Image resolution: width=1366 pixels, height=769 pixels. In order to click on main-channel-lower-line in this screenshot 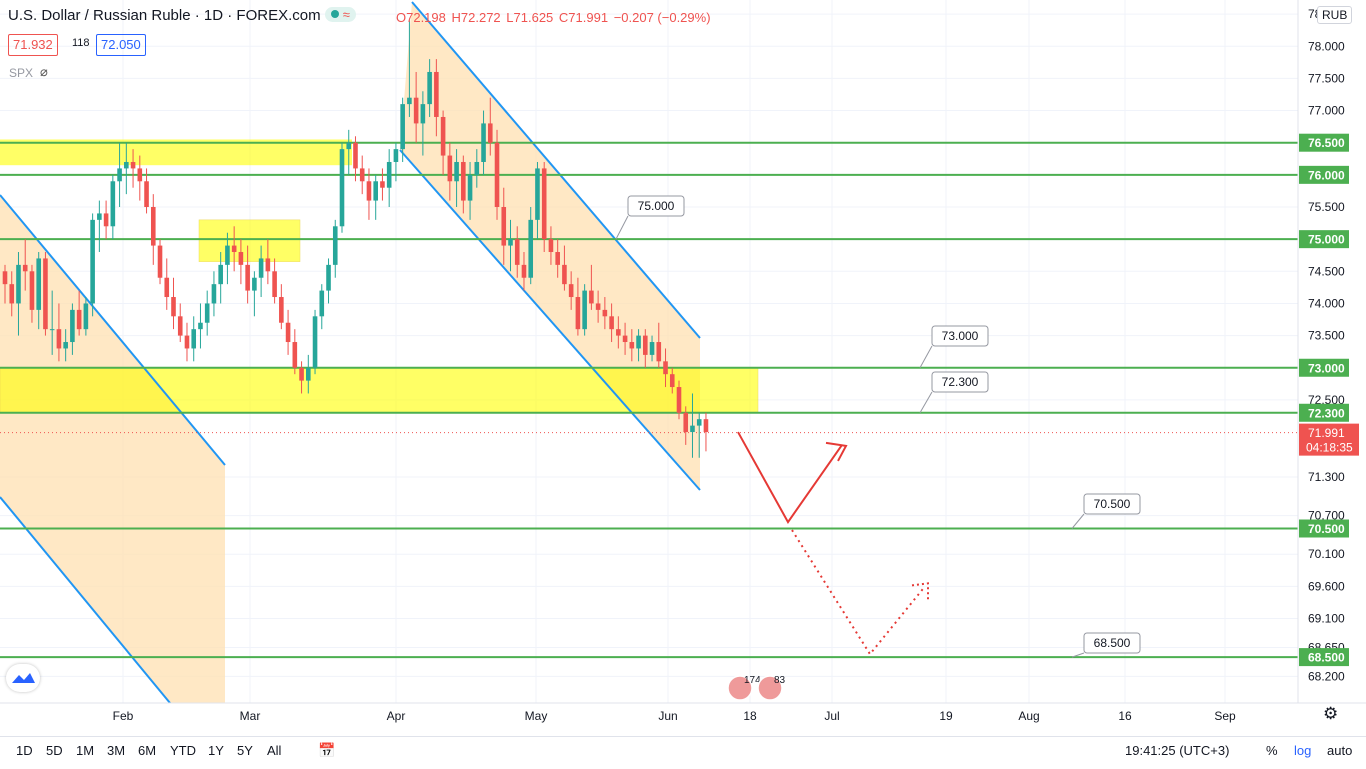, I will do `click(550, 320)`.